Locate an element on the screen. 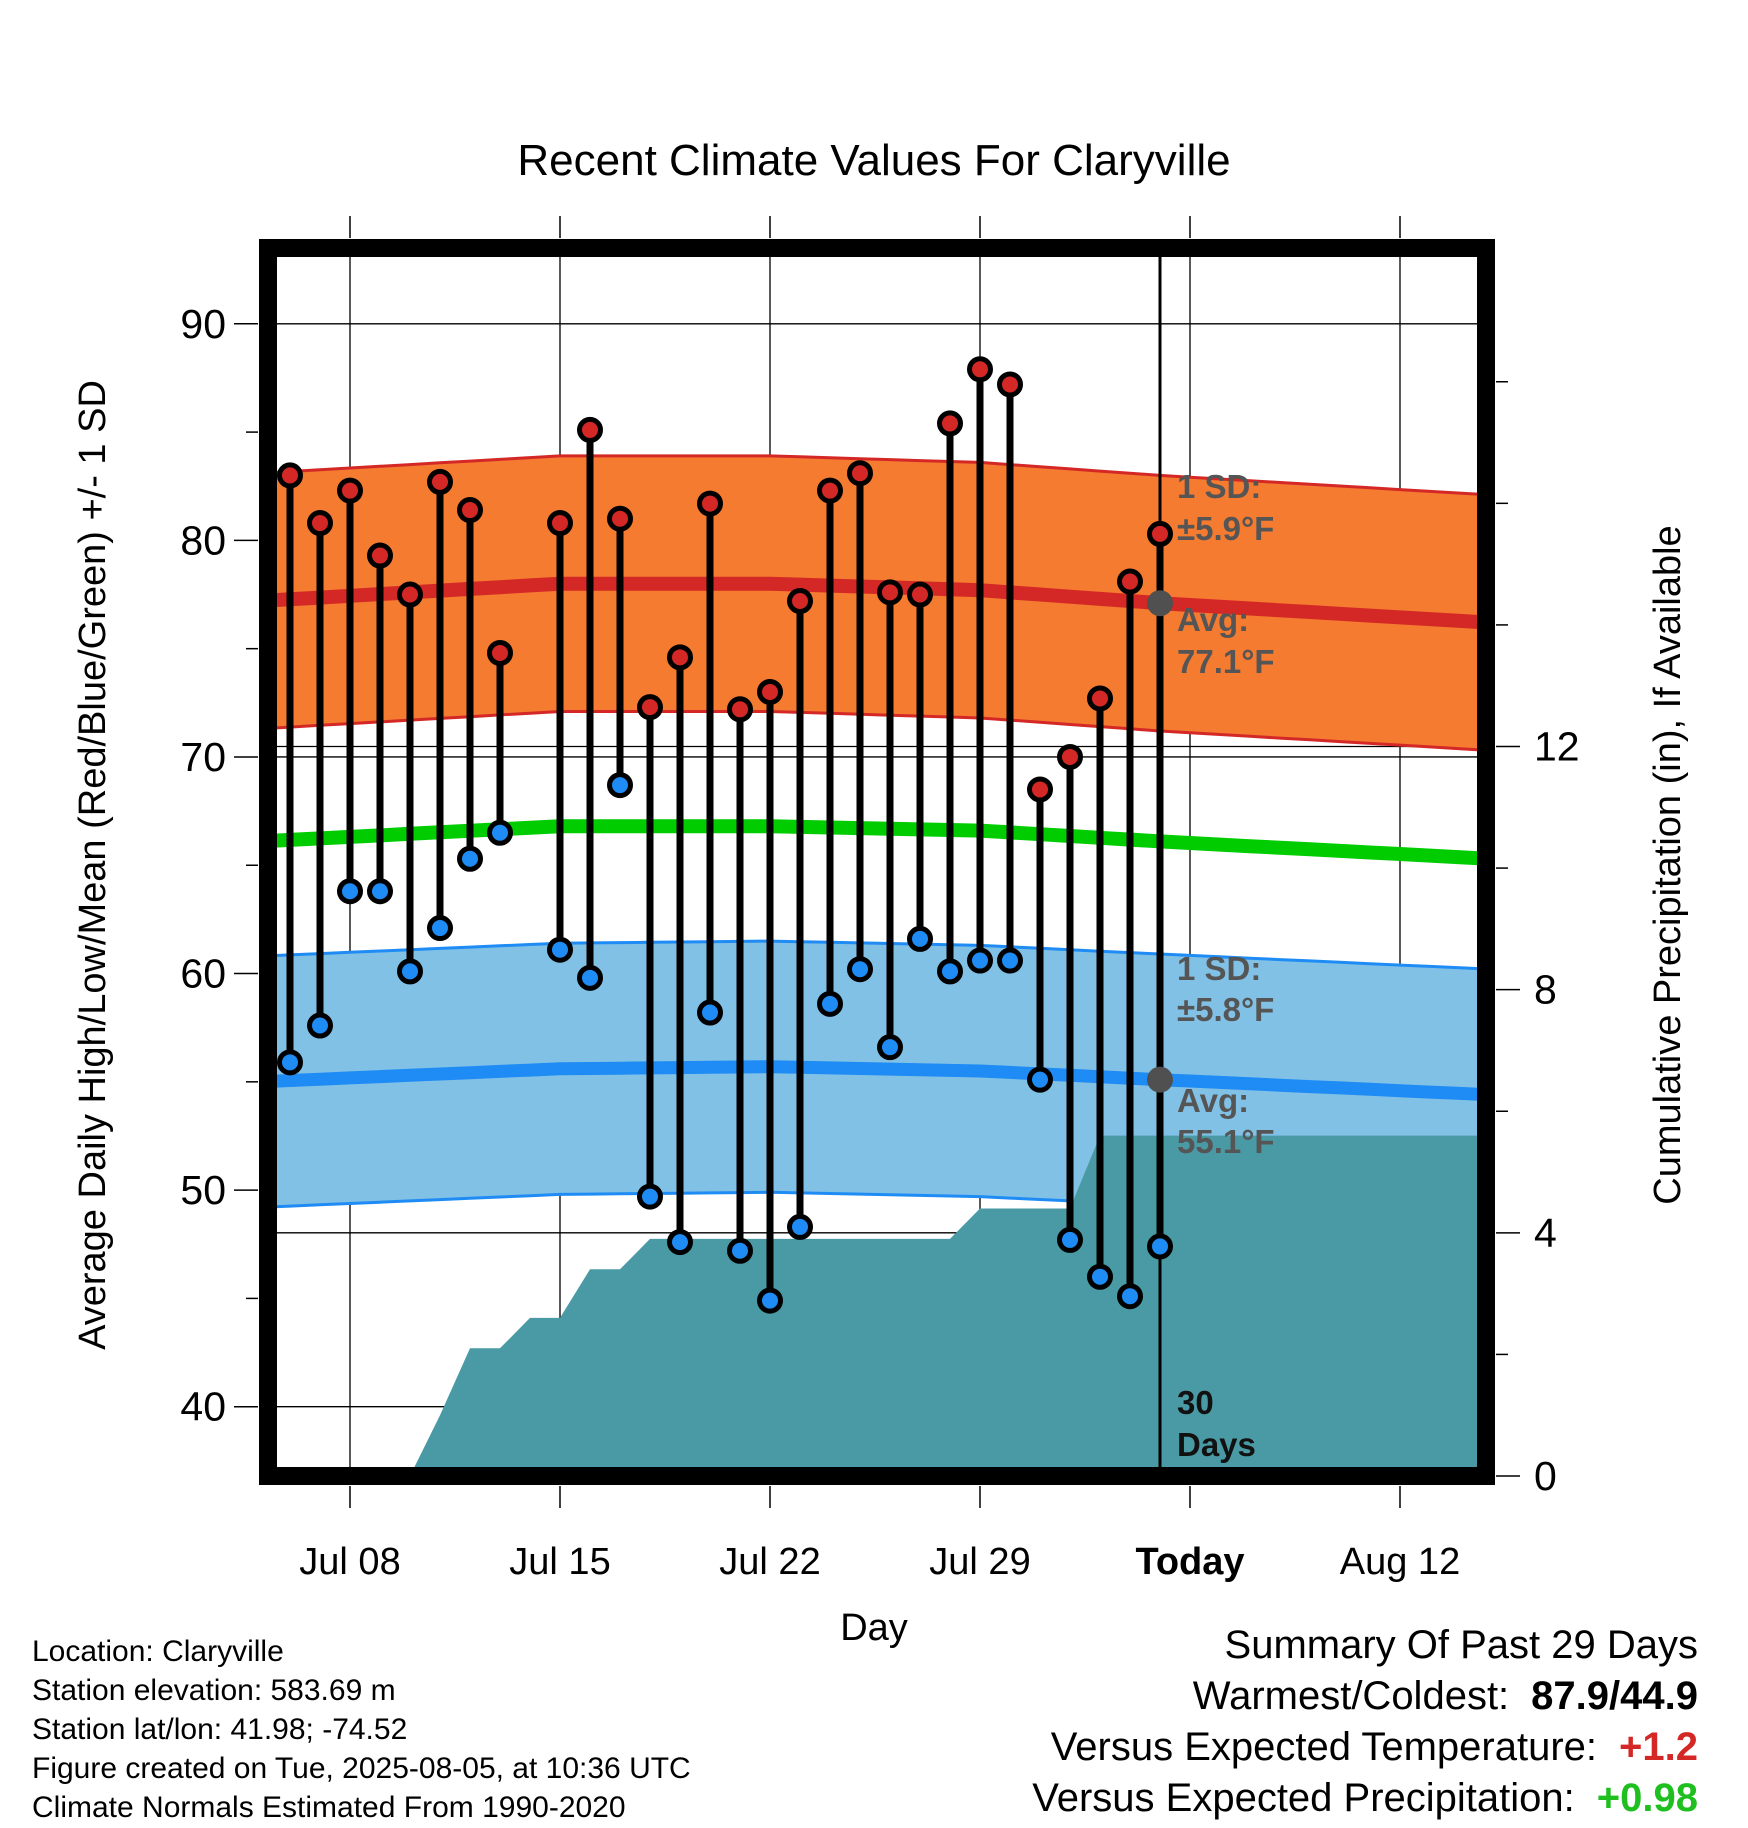 The width and height of the screenshot is (1748, 1828). precip-row: Versus Expected Precipitation: +0.98 is located at coordinates (1365, 1798).